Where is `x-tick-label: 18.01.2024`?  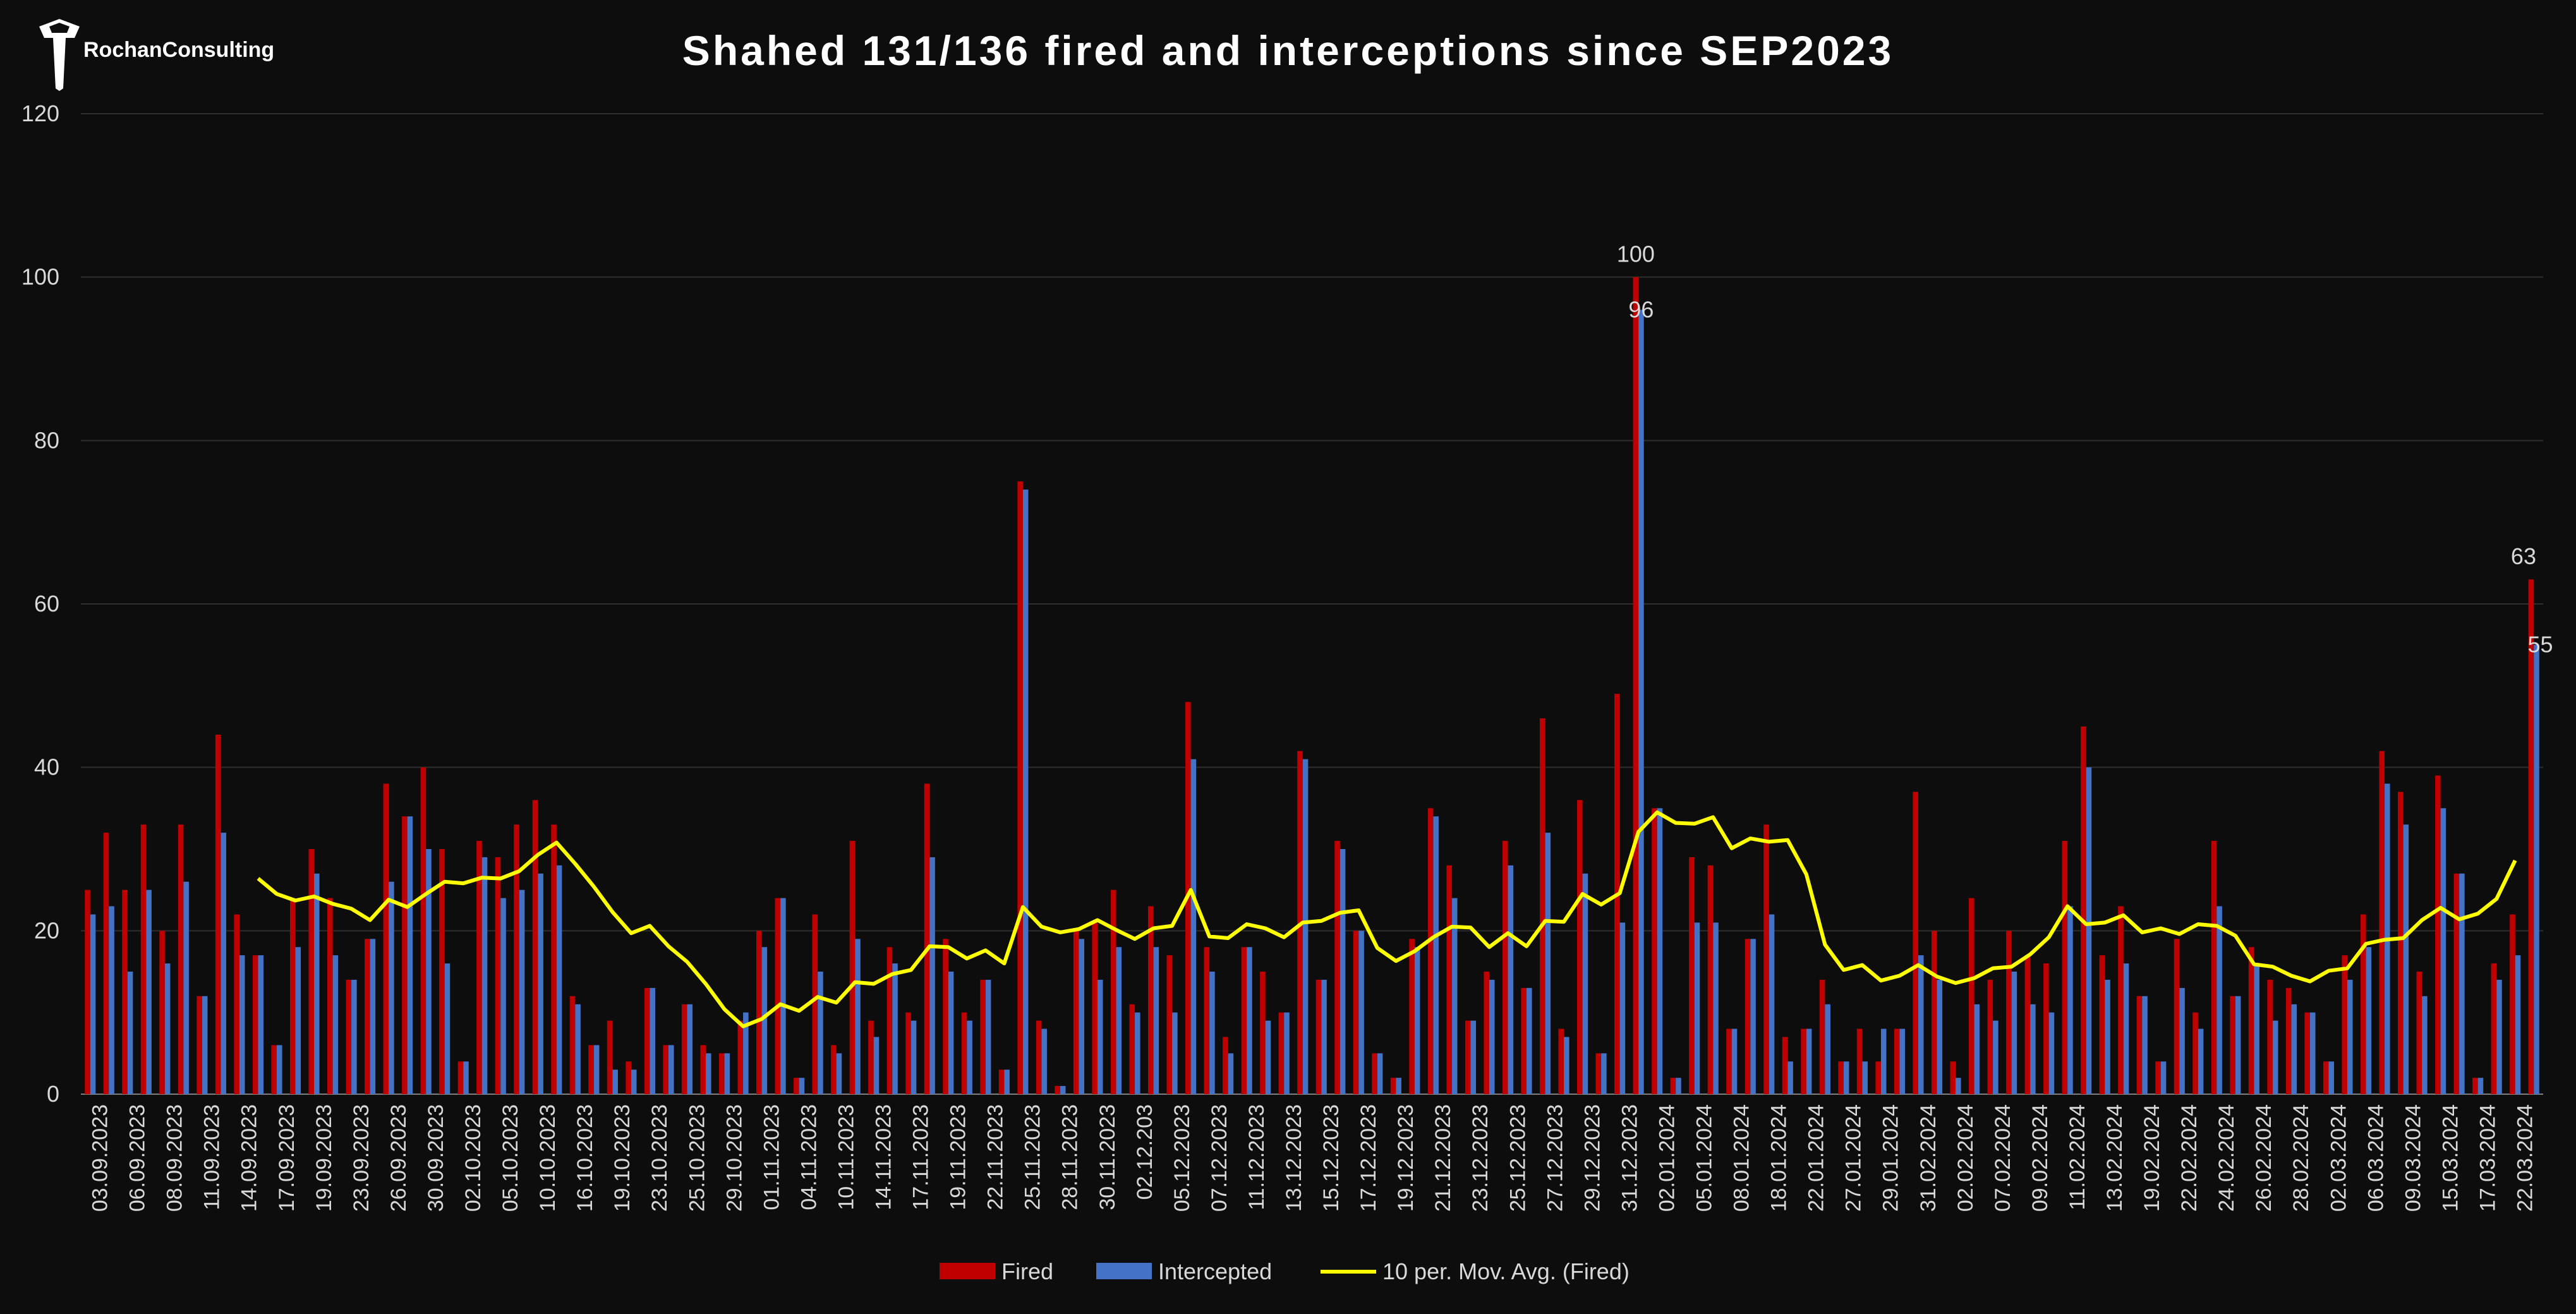 x-tick-label: 18.01.2024 is located at coordinates (1779, 1158).